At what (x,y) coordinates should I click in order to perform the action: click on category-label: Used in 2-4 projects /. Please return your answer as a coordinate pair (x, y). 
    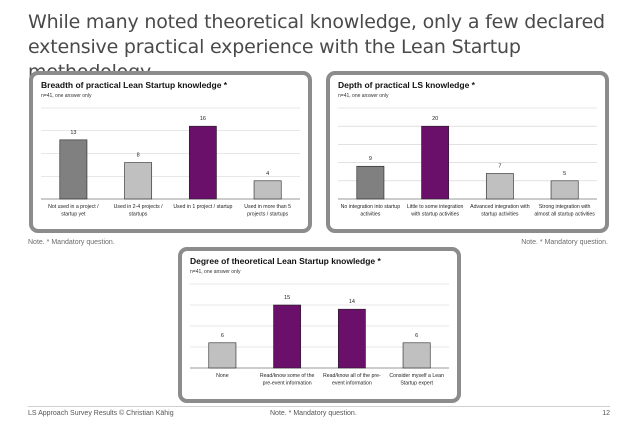
    Looking at the image, I should click on (139, 207).